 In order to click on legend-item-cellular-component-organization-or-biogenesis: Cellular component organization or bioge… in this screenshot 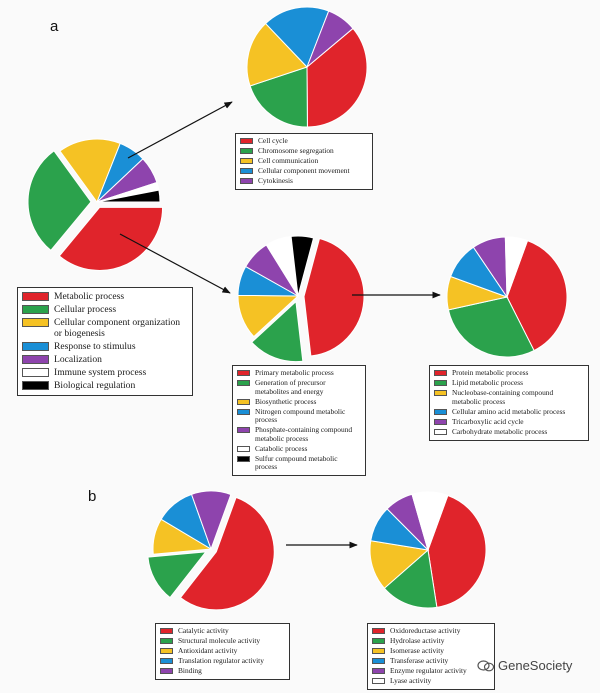, I will do `click(105, 328)`.